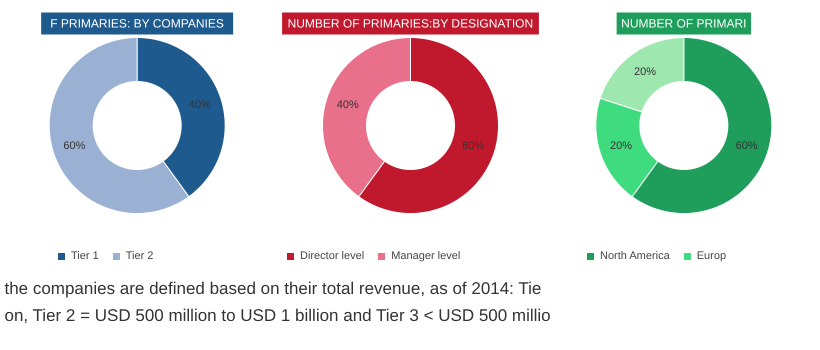 The image size is (820, 350). Describe the element at coordinates (140, 256) in the screenshot. I see `legend-label: Tier 2` at that location.